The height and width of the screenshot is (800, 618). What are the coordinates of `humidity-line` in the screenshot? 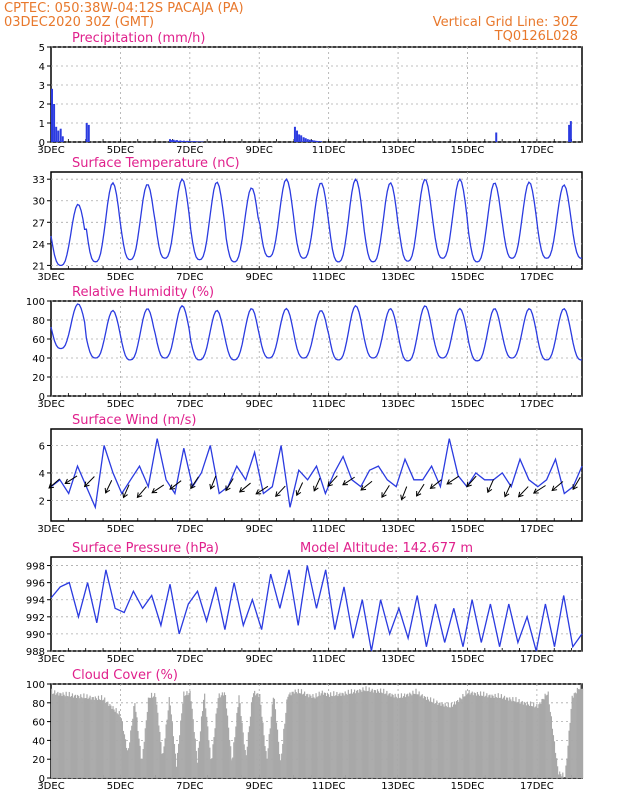 It's located at (316, 332).